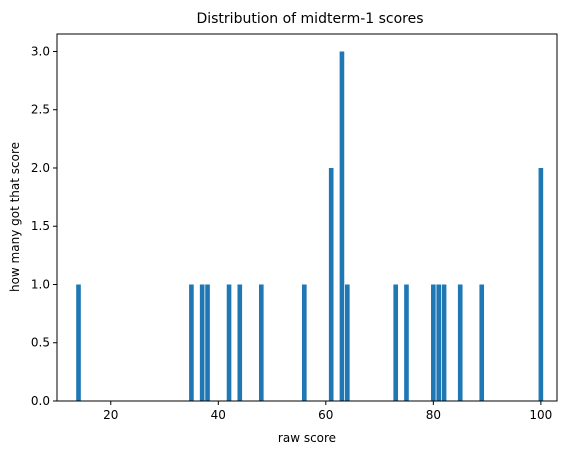 The image size is (567, 455). I want to click on x-tick-label: 20, so click(110, 415).